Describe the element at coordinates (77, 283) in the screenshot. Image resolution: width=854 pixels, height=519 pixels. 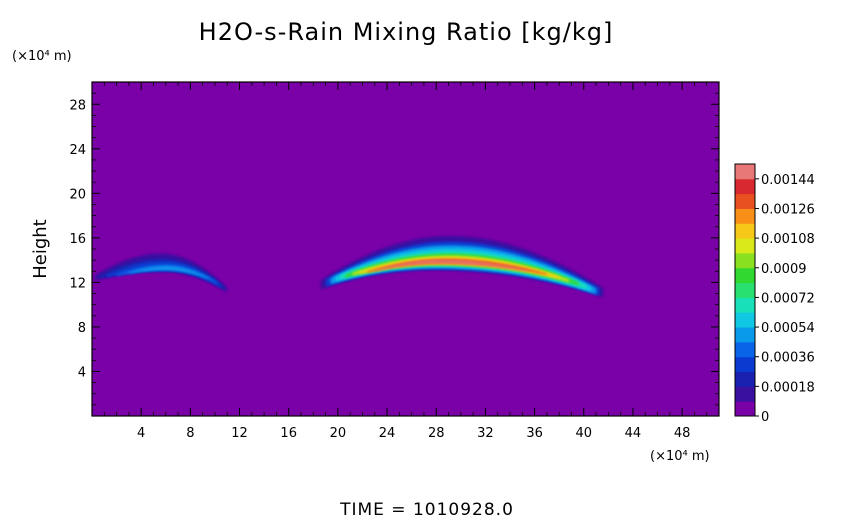
I see `y-tick-label: 12` at that location.